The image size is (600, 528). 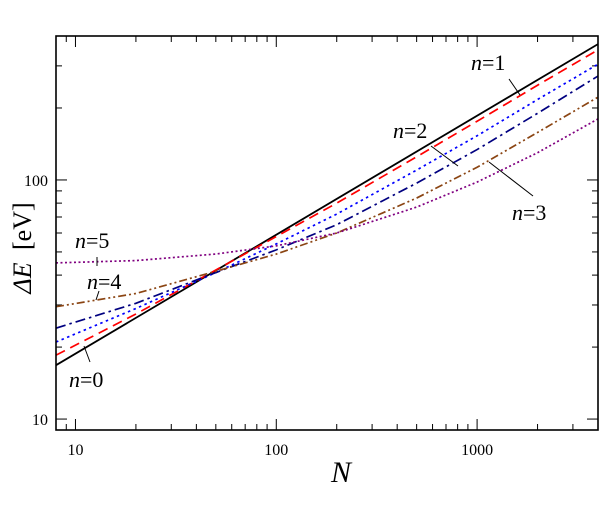 What do you see at coordinates (276, 450) in the screenshot?
I see `x-tick-label: 100` at bounding box center [276, 450].